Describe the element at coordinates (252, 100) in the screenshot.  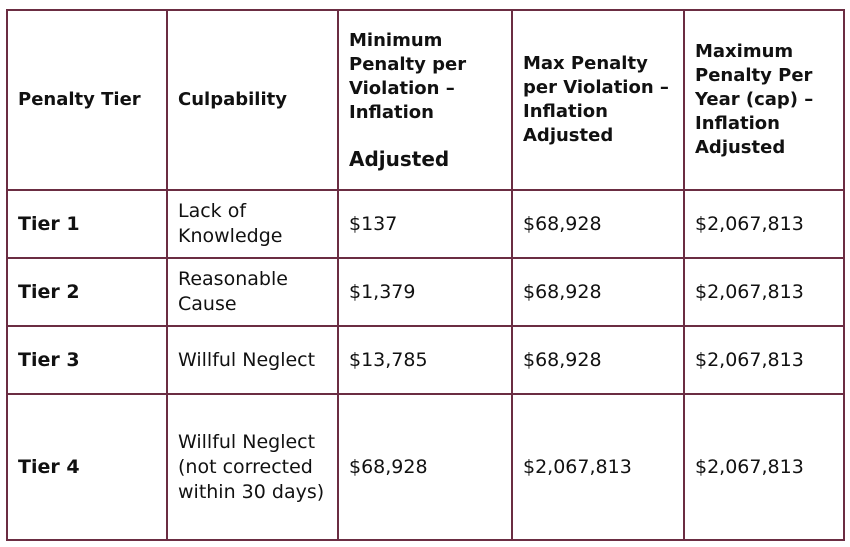
I see `header-culpability: Culpability` at that location.